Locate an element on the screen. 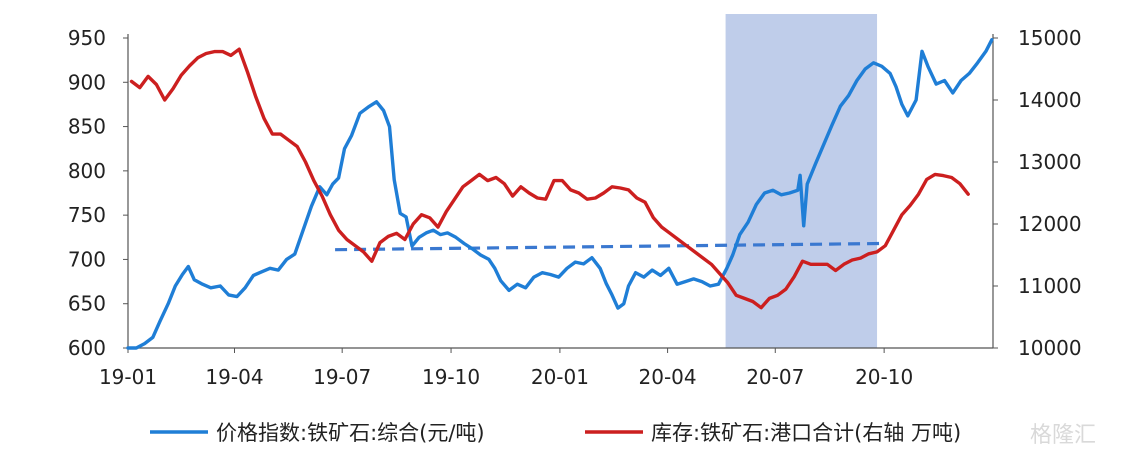 This screenshot has height=472, width=1138. legend-item-price: 价格指数:铁矿石:综合(元/吨) is located at coordinates (317, 433).